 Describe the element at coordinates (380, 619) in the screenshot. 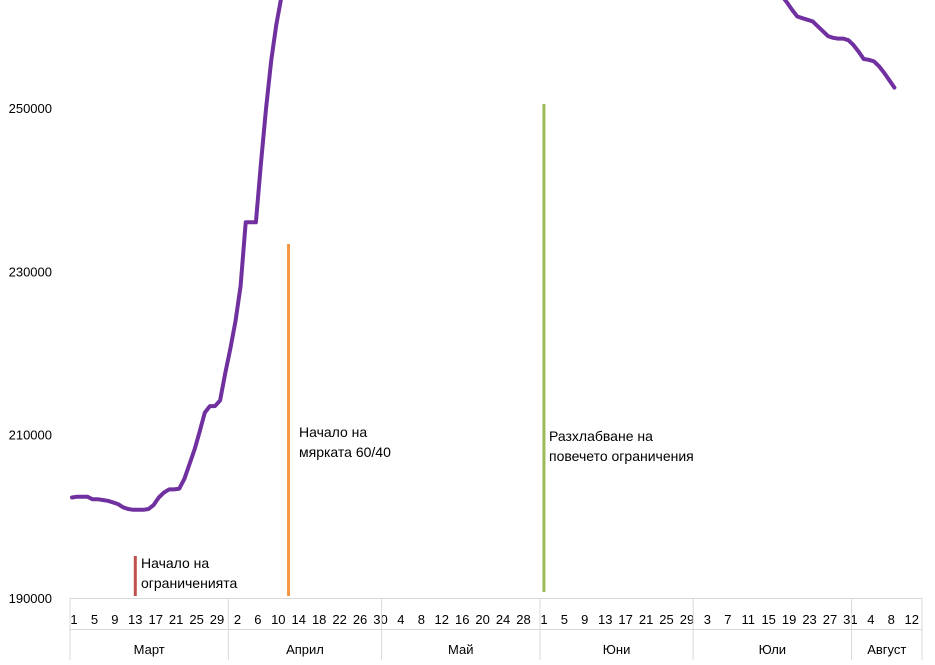

I see `x-tick-label: 30` at that location.